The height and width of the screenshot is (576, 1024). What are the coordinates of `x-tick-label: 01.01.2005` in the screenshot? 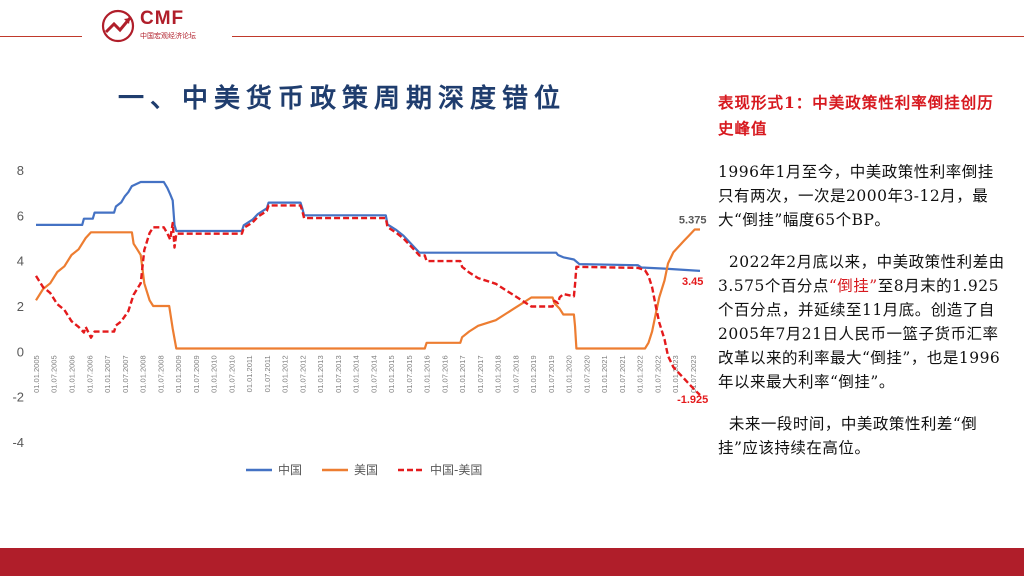 It's located at (36, 374).